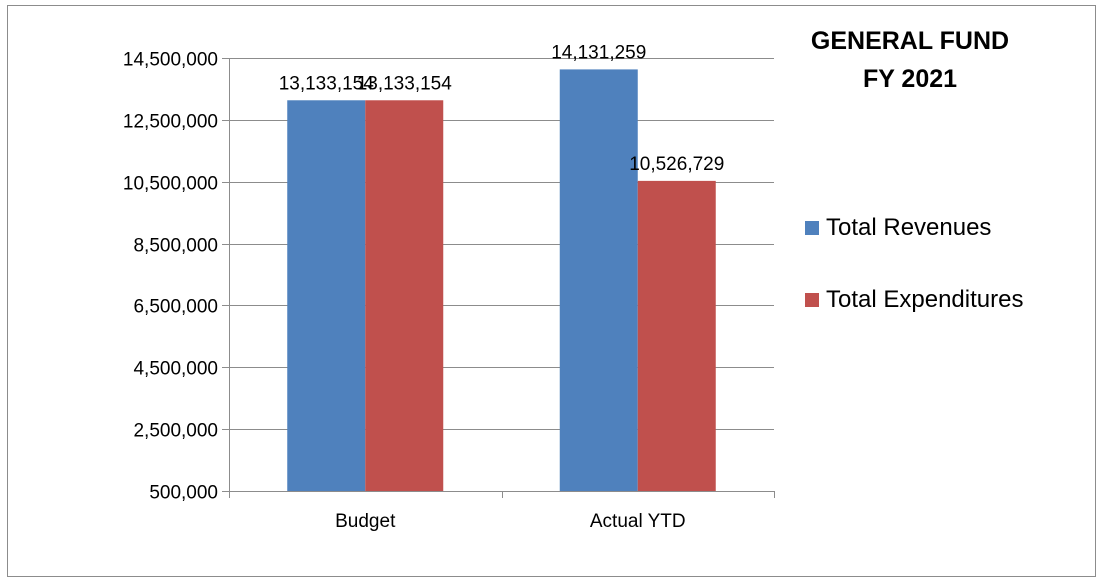  I want to click on x-tick-label: Actual YTD, so click(638, 521).